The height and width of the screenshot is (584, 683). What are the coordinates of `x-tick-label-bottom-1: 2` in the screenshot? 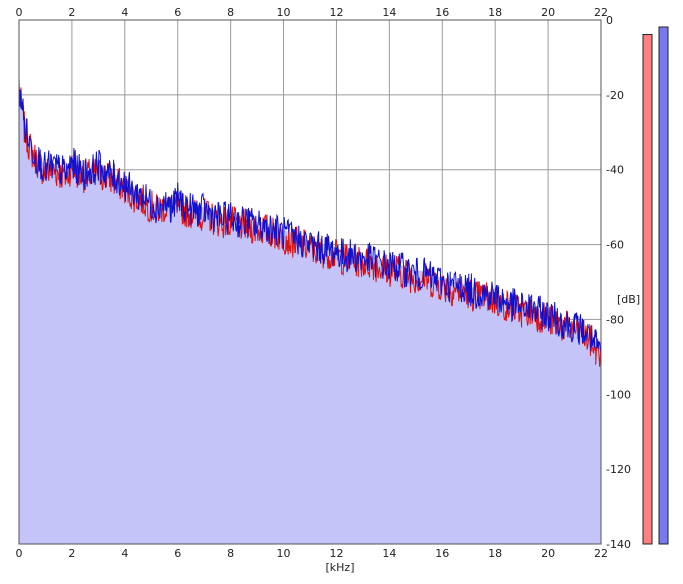 It's located at (71, 553).